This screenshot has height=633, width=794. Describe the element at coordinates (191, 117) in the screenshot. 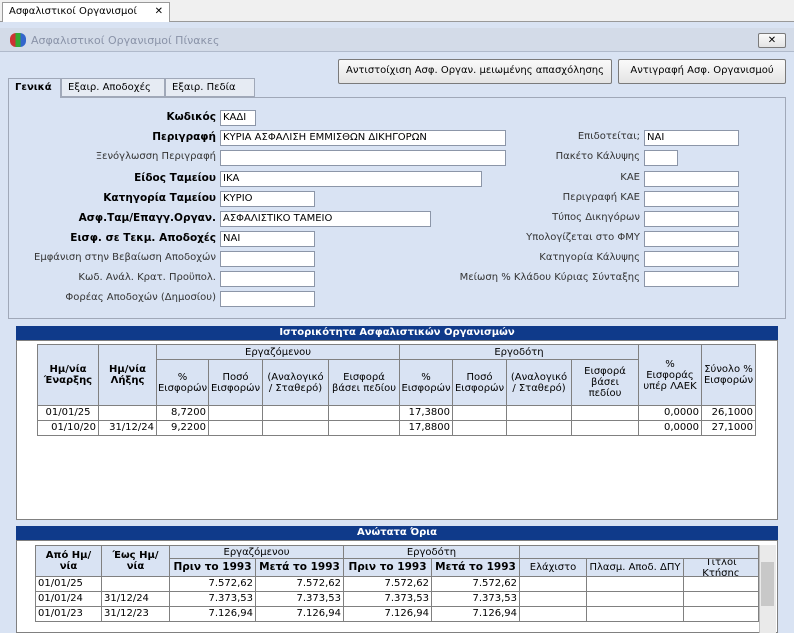

I see `field-label: Κωδικός` at that location.